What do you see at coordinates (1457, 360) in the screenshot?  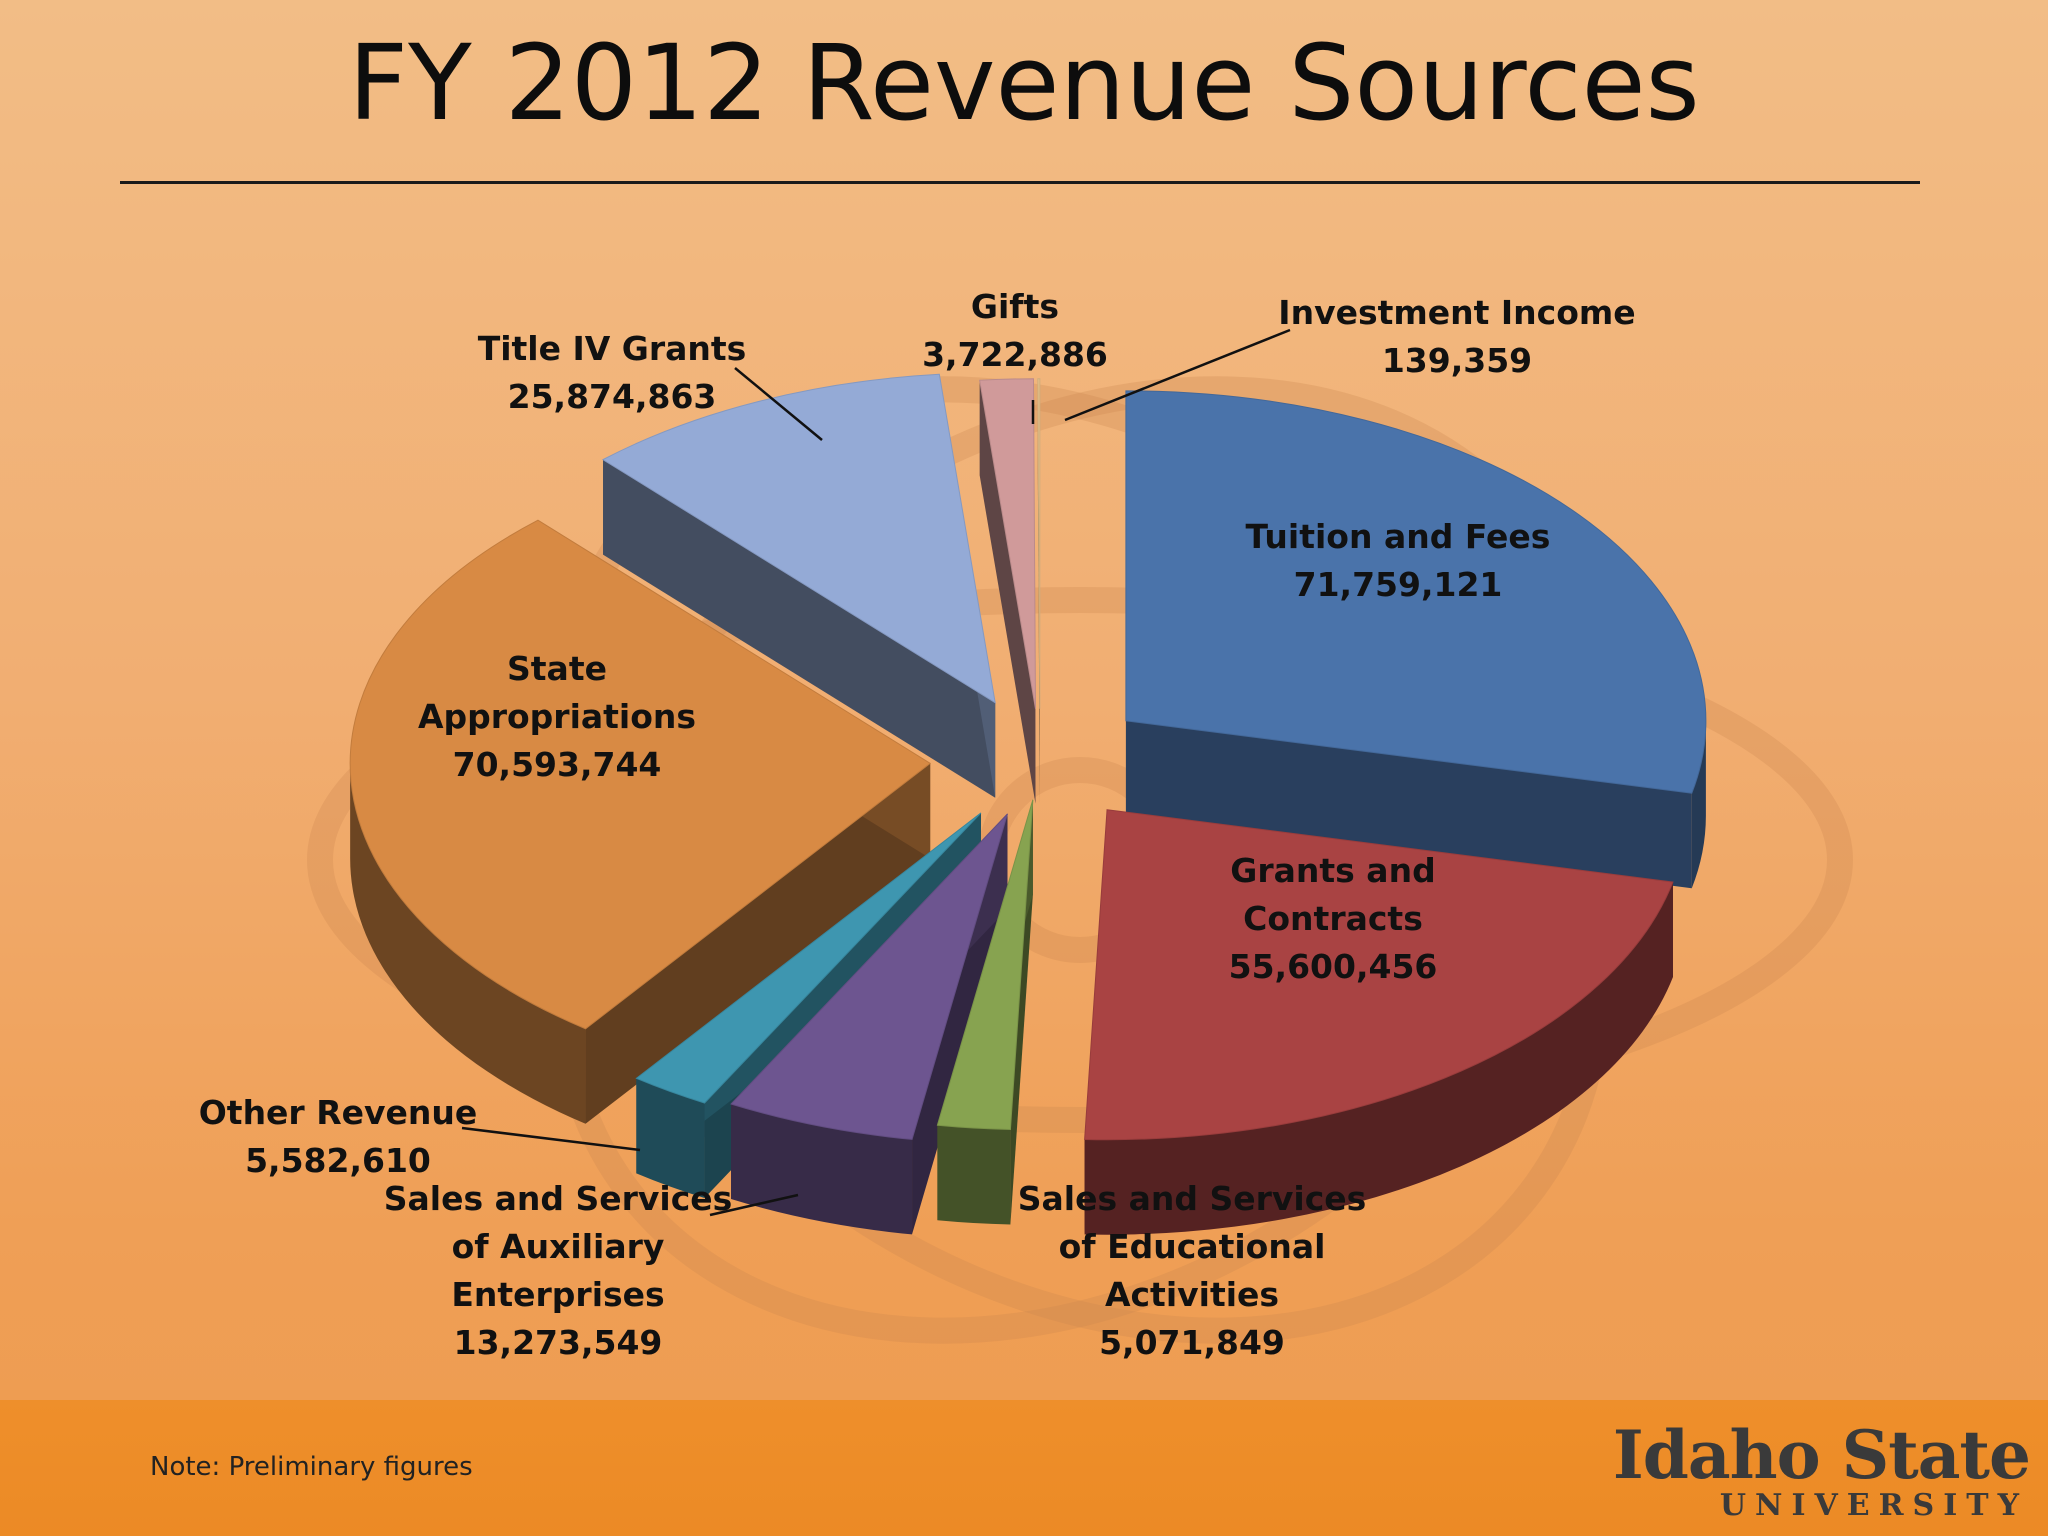 I see `slice-value: 139,359` at bounding box center [1457, 360].